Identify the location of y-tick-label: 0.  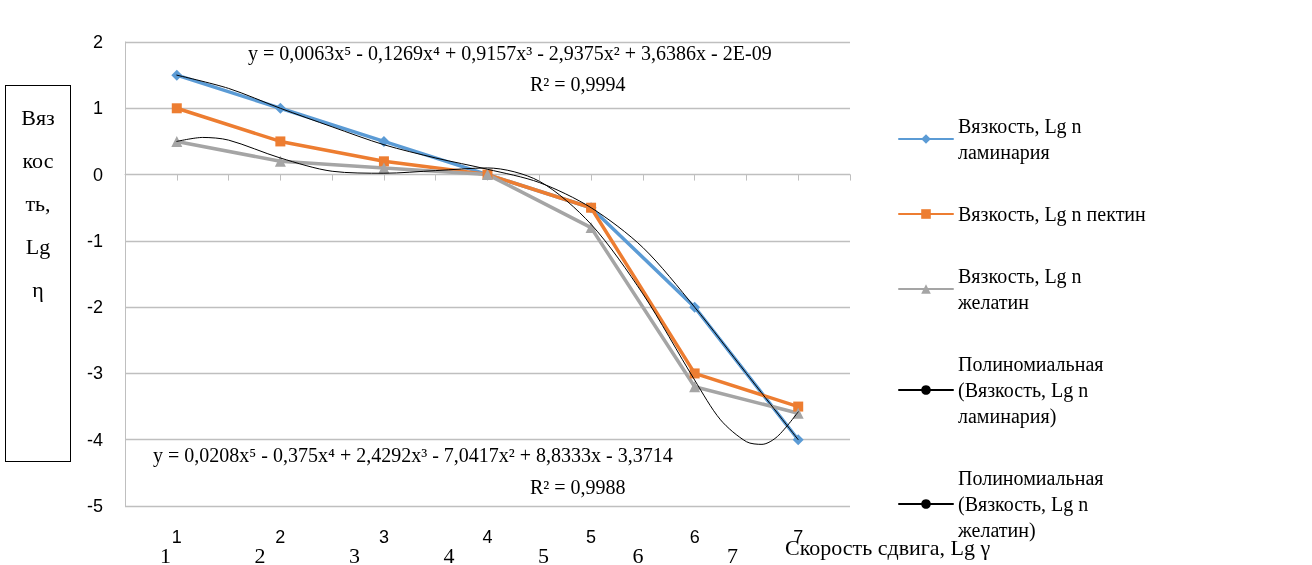
(97, 174).